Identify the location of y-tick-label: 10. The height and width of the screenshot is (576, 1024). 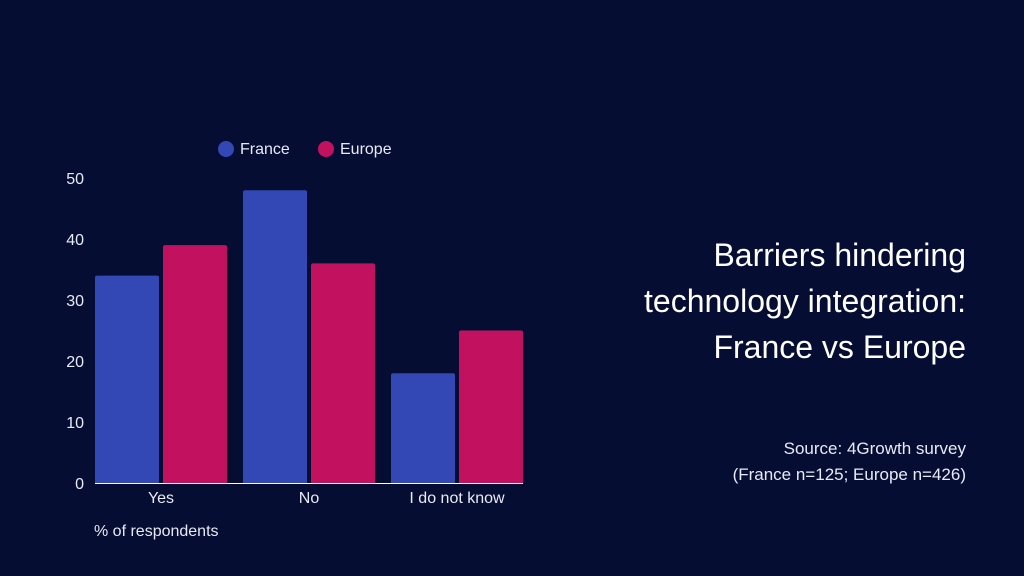
(75, 423).